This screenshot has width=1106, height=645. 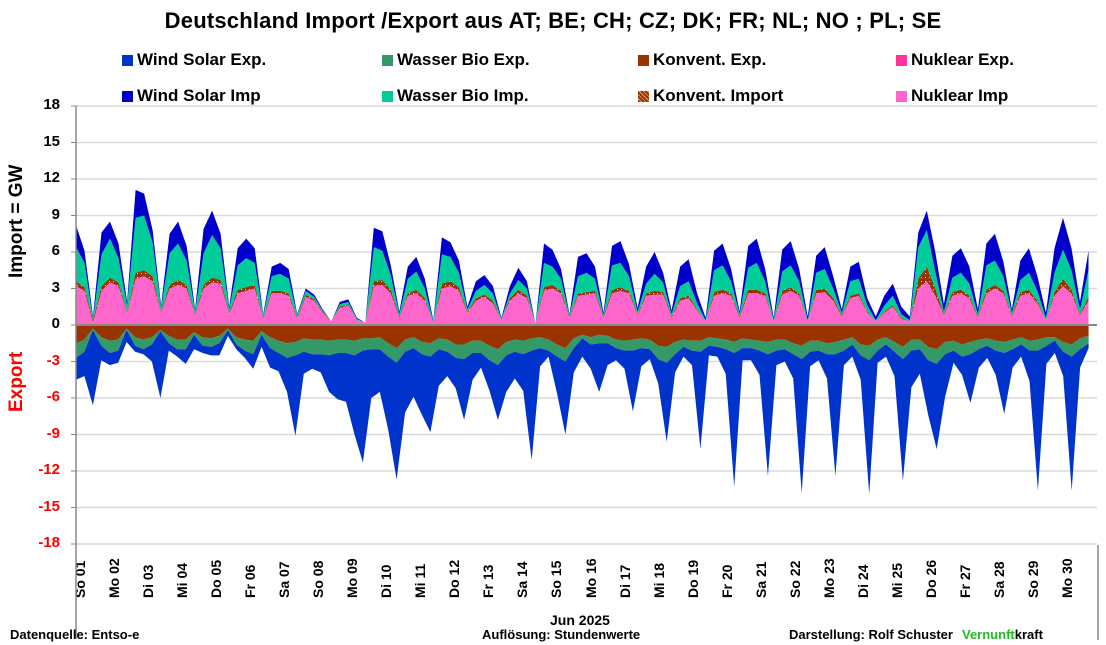 What do you see at coordinates (1028, 634) in the screenshot?
I see `brand-black-text: kraft` at bounding box center [1028, 634].